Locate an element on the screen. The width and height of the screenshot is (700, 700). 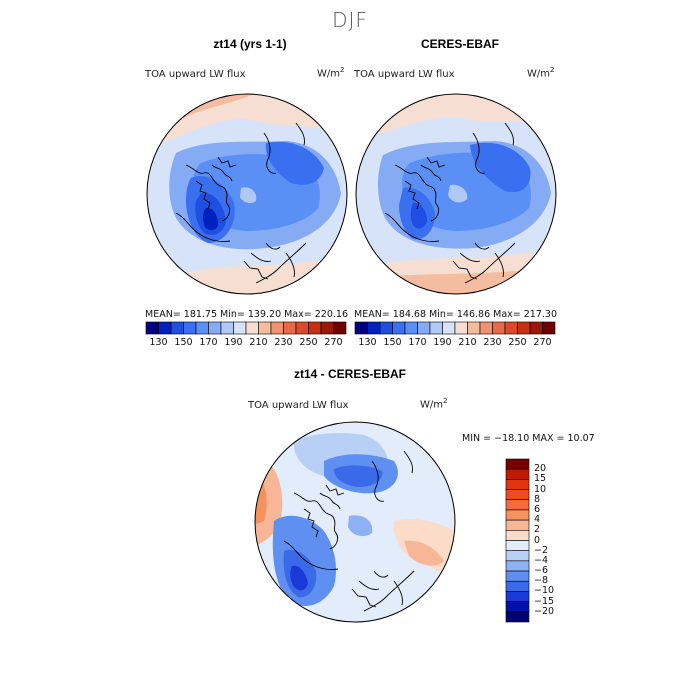
panel-left-variable-label: TOA upward LW flux is located at coordinates (195, 74).